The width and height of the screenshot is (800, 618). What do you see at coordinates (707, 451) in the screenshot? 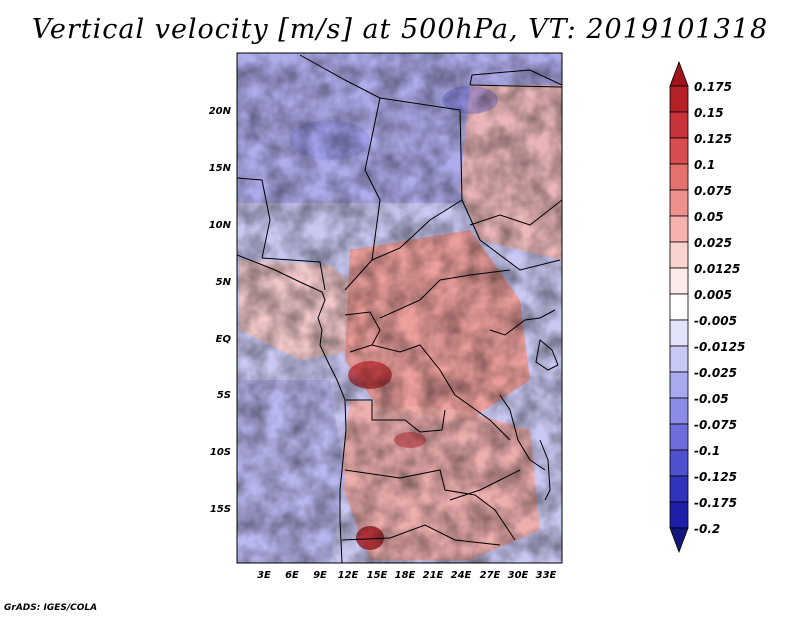
I see `colorbar-label: -0.1` at bounding box center [707, 451].